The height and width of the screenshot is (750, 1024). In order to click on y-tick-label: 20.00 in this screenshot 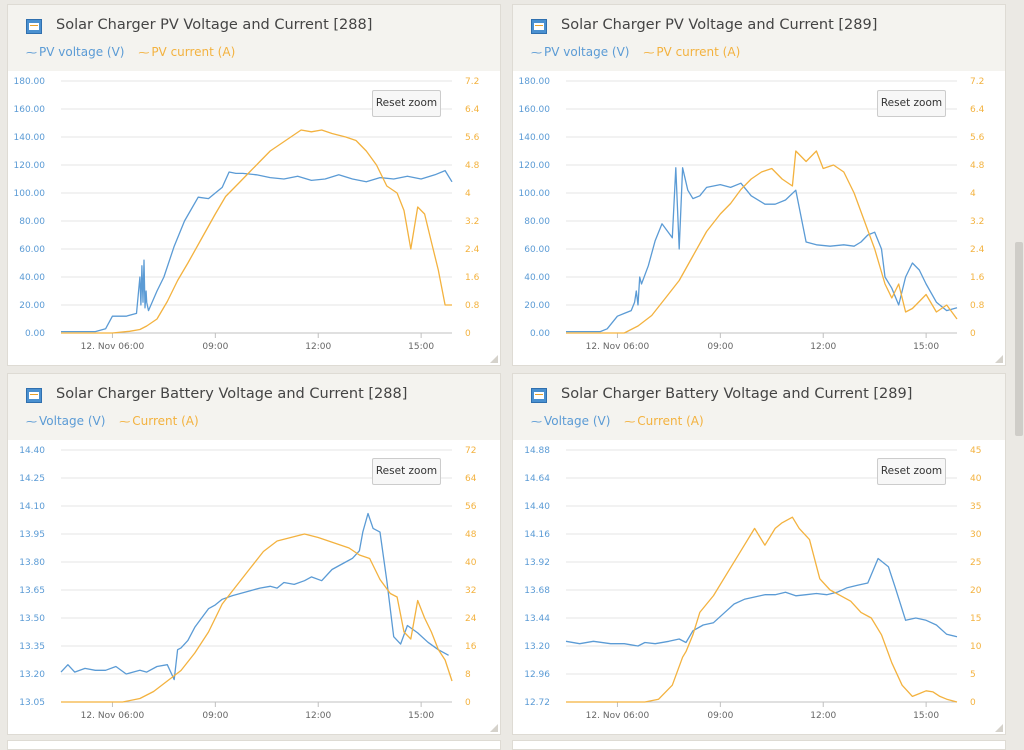, I will do `click(32, 306)`.